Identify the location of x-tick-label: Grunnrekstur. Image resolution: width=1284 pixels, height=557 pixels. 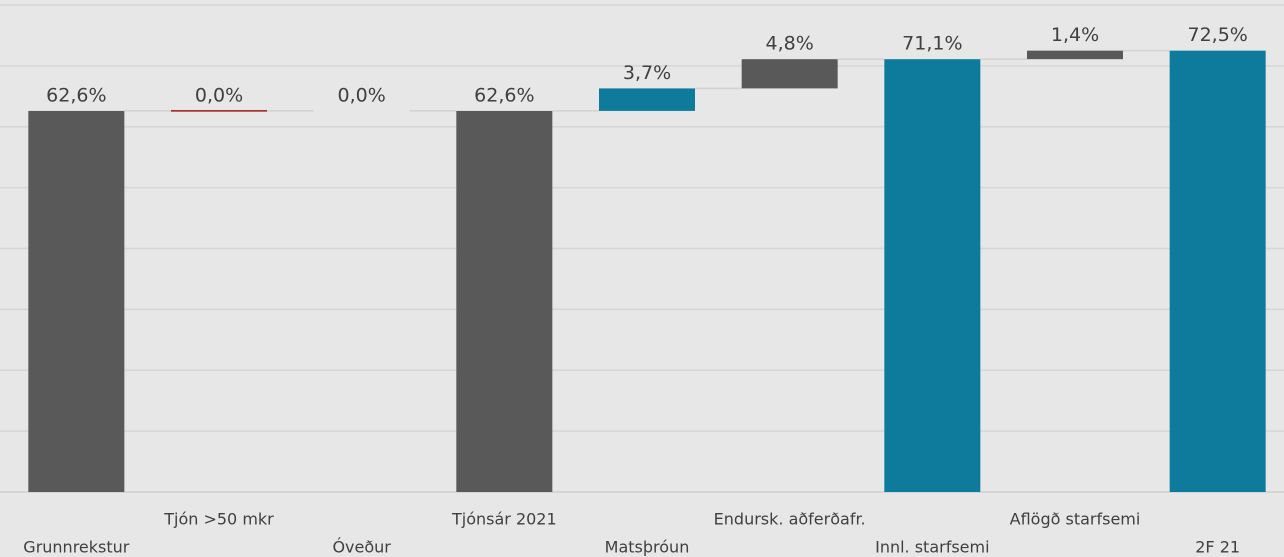
(76, 547).